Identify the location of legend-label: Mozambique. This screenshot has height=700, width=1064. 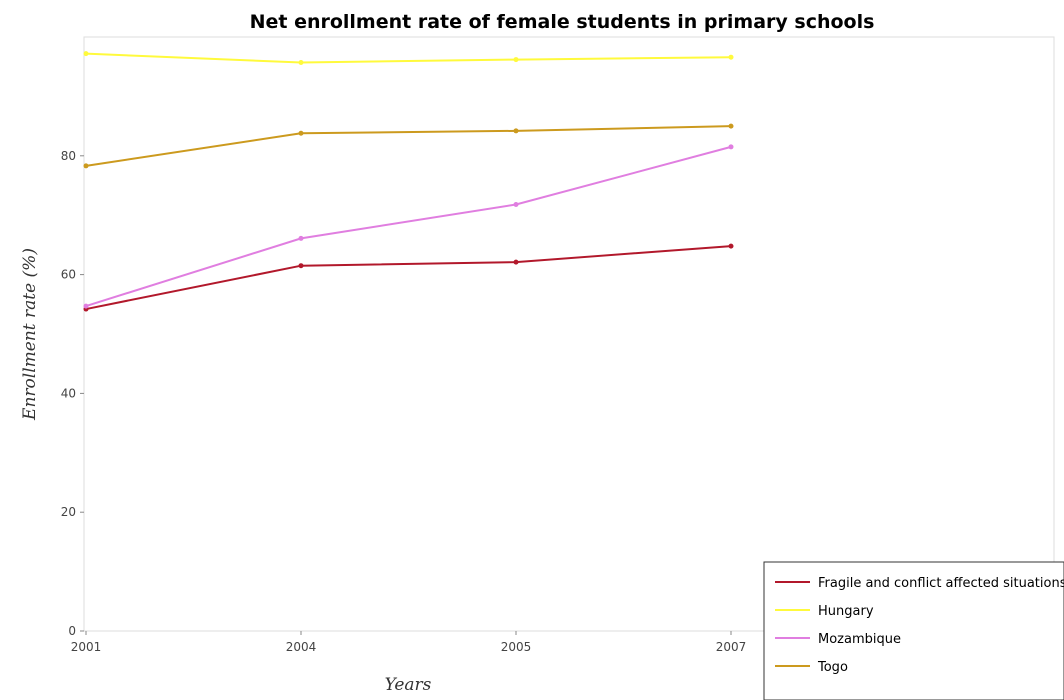
(859, 639).